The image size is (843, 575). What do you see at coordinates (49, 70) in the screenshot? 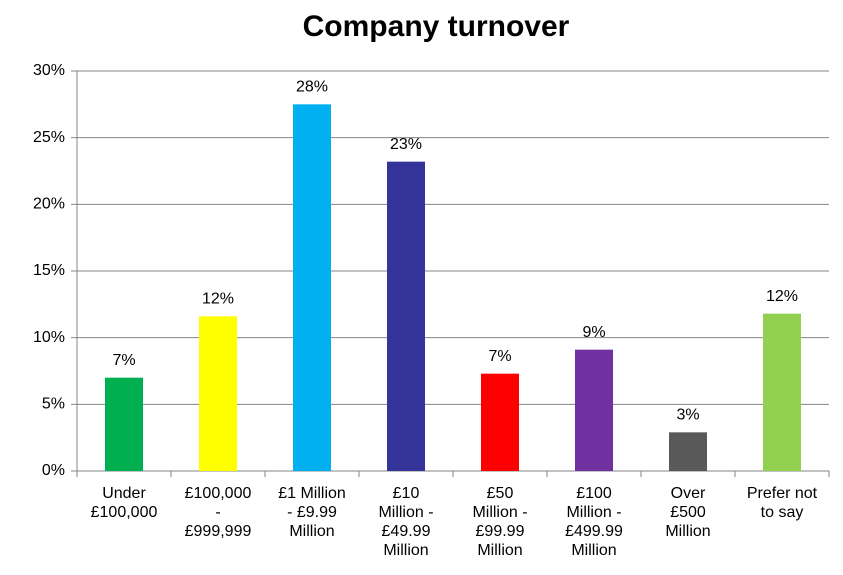
I see `y-tick-label: 30%` at bounding box center [49, 70].